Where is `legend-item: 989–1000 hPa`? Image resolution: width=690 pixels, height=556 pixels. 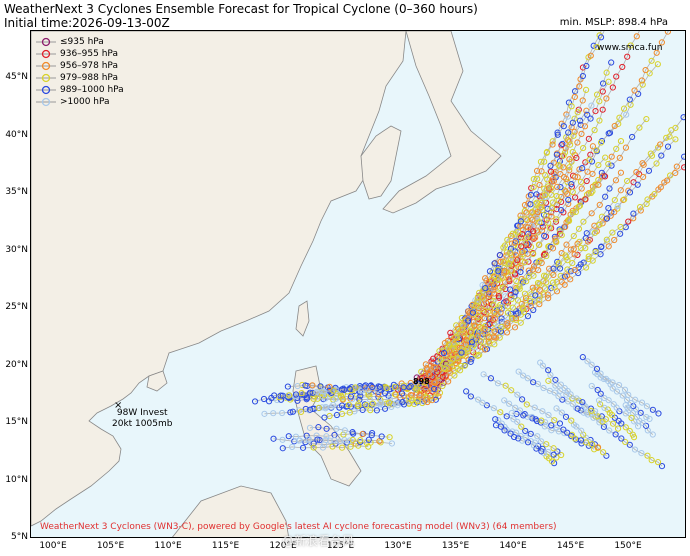 legend-item: 989–1000 hPa is located at coordinates (80, 90).